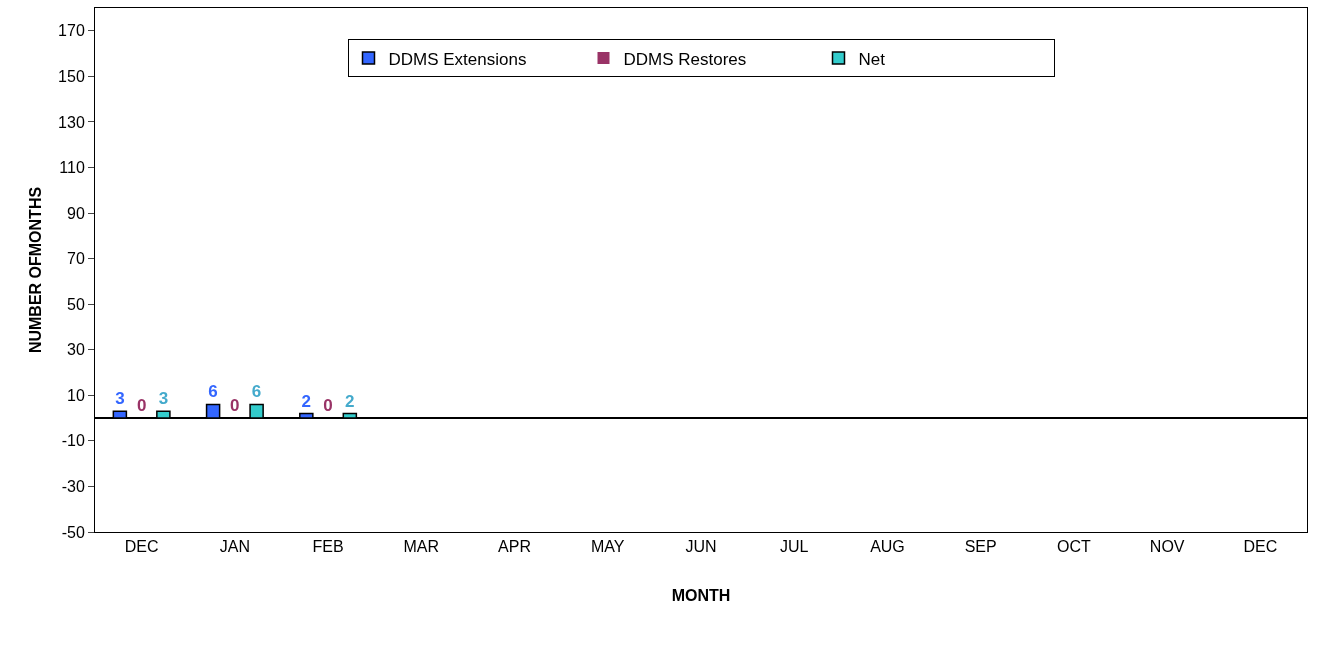 This screenshot has height=650, width=1317. What do you see at coordinates (76, 350) in the screenshot?
I see `y-tick-label: 30` at bounding box center [76, 350].